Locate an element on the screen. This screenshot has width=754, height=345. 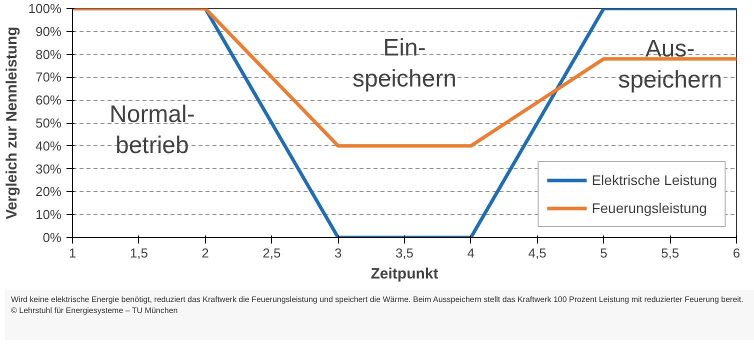
y-tick-label: 80% is located at coordinates (48, 54).